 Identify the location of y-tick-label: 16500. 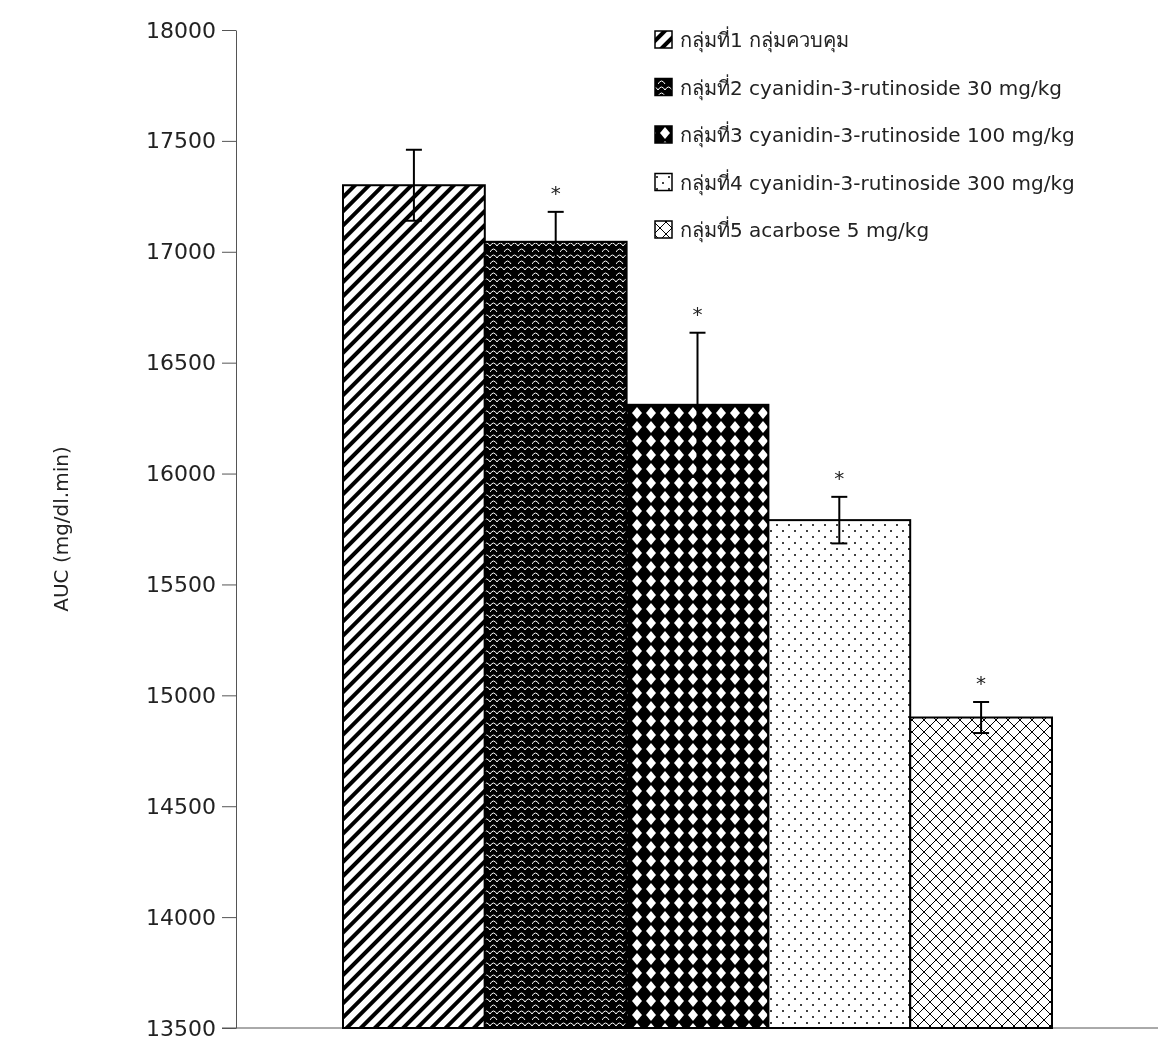
(181, 363).